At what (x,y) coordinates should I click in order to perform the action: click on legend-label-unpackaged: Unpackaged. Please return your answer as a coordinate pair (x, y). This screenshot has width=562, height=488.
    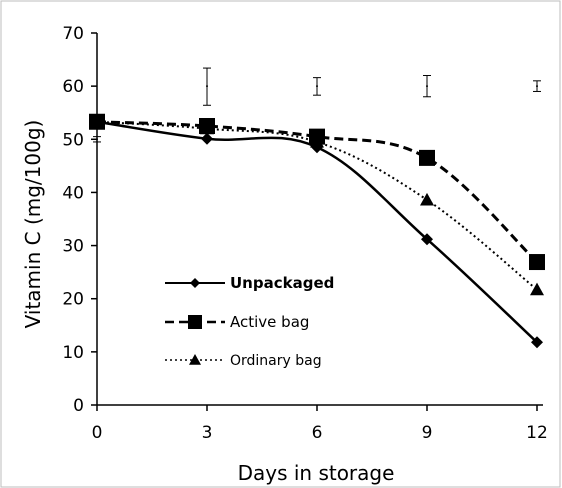
    Looking at the image, I should click on (282, 283).